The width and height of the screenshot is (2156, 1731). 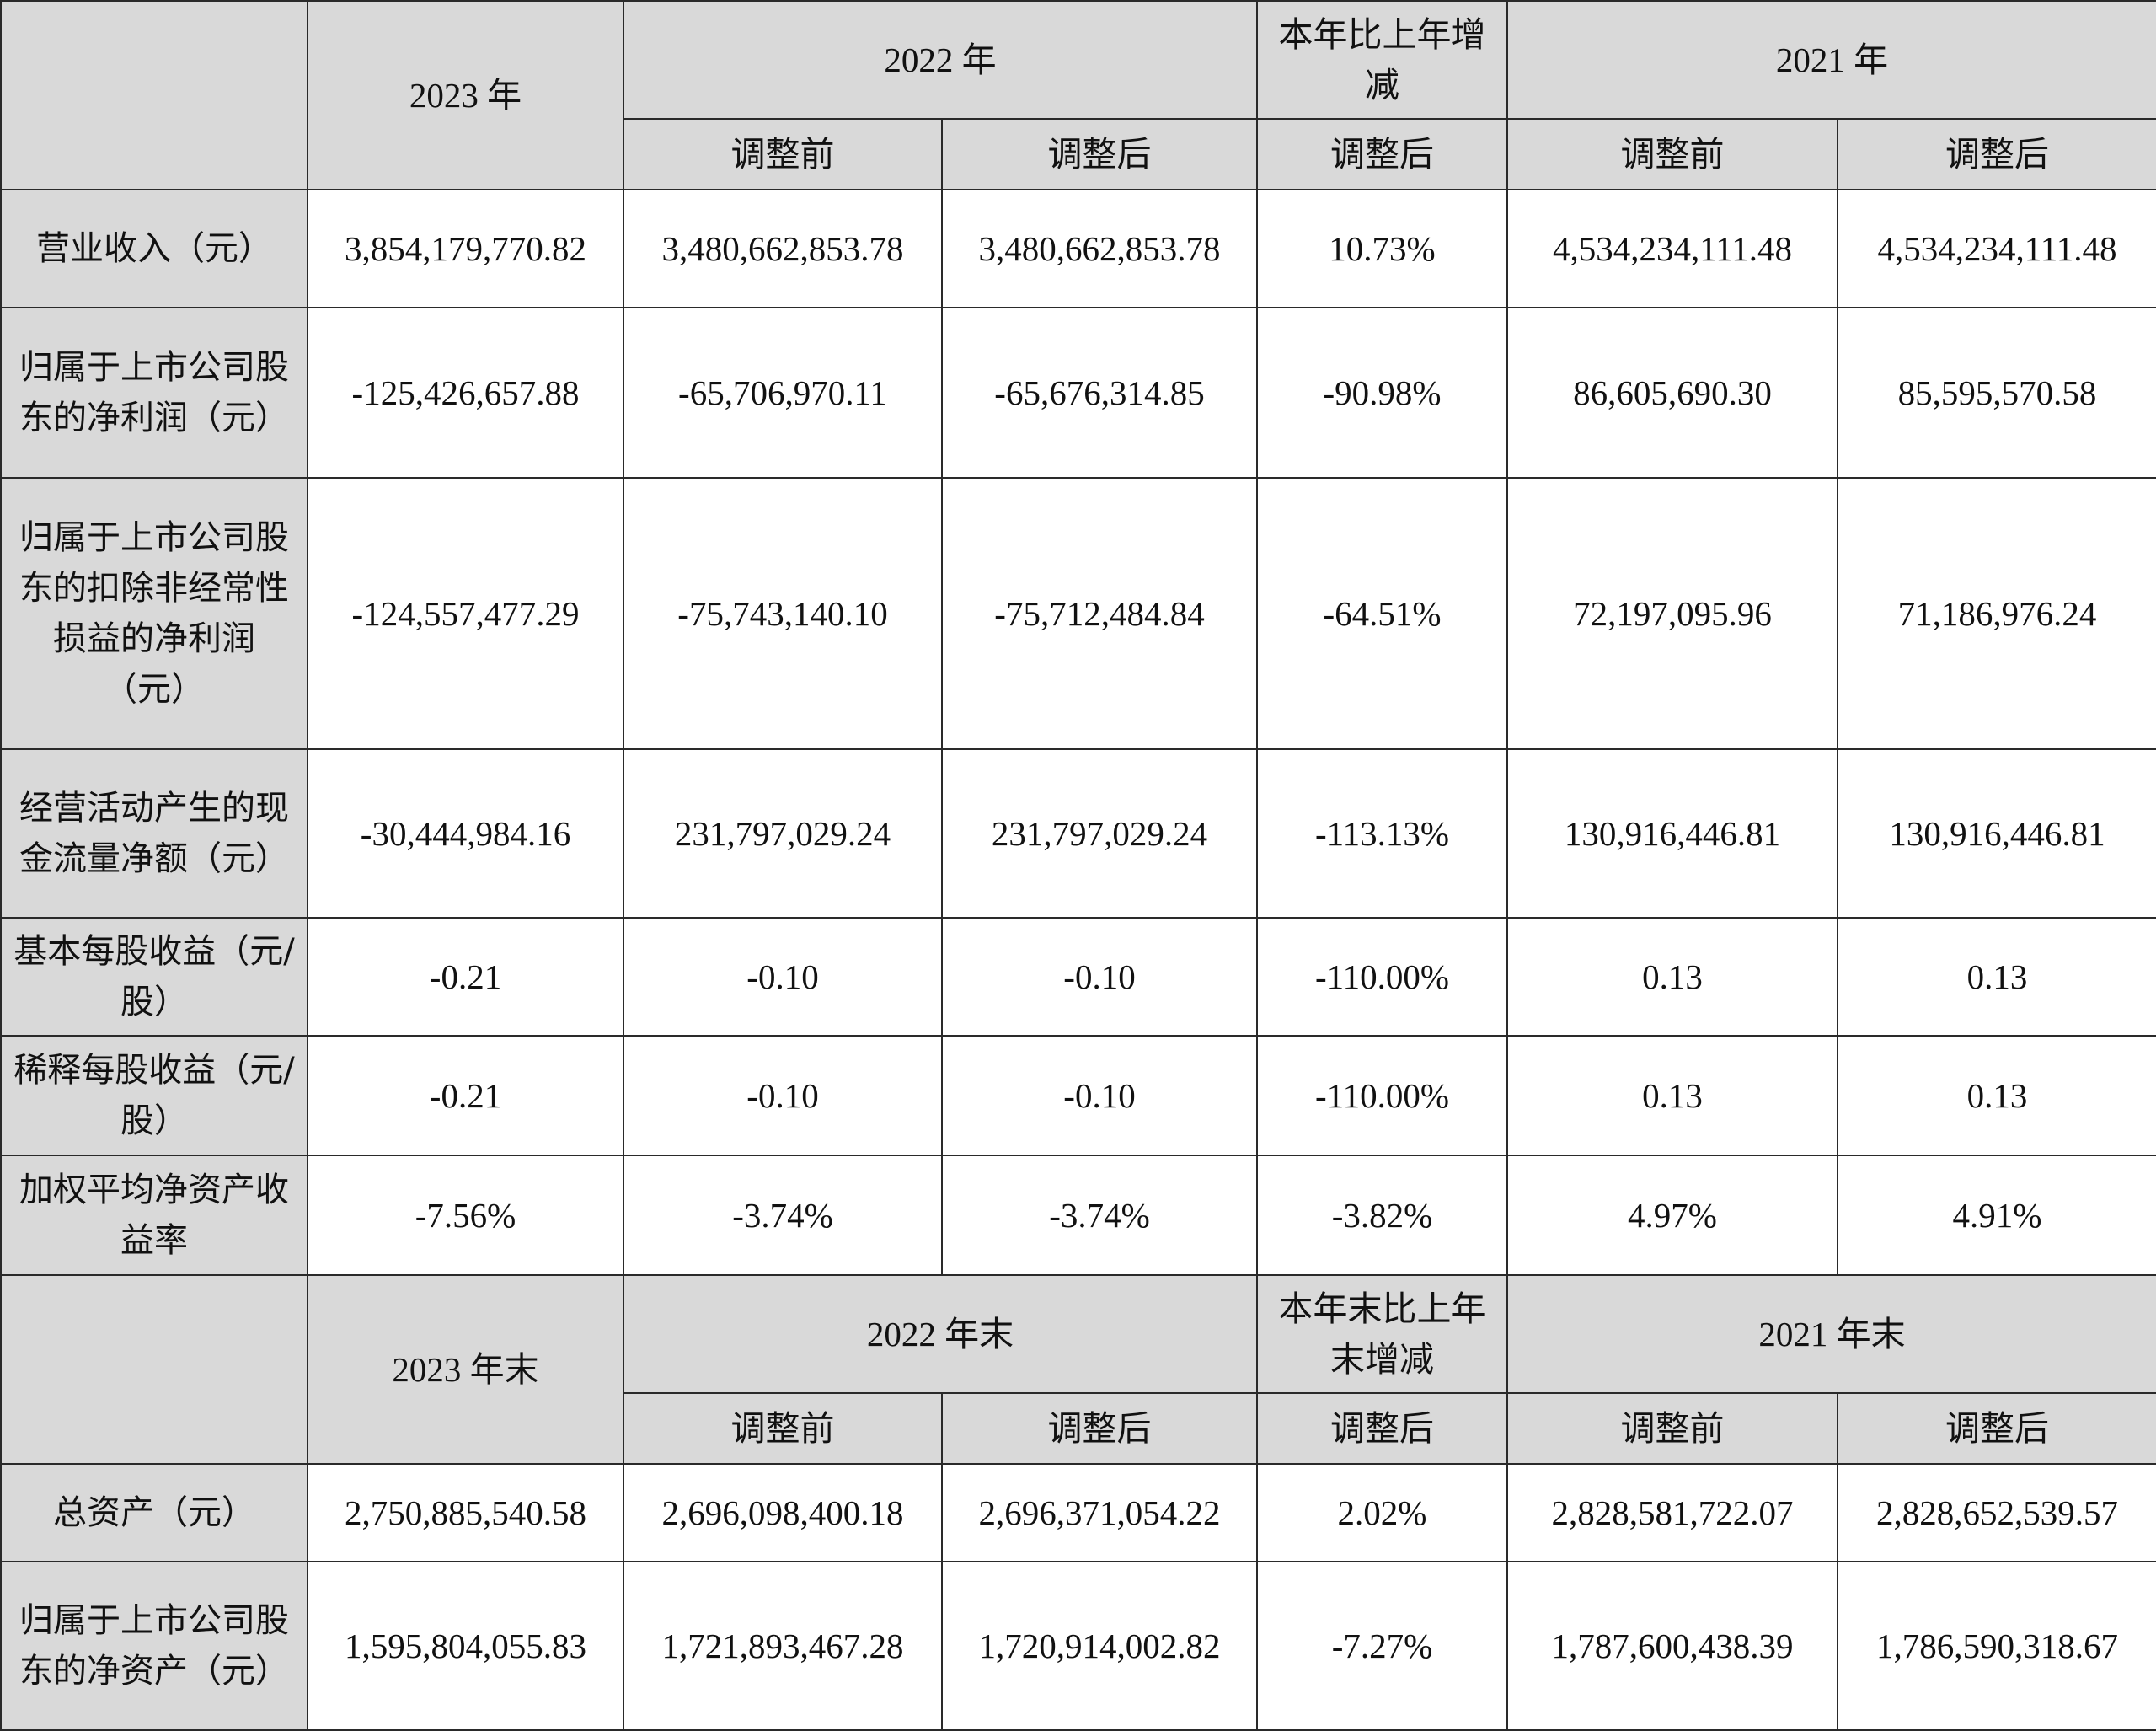 I want to click on table-cell: -113.13%, so click(x=1382, y=833).